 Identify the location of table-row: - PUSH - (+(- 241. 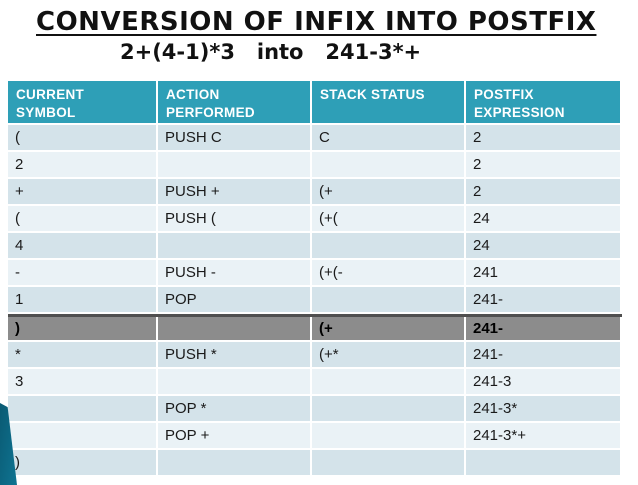
(315, 272).